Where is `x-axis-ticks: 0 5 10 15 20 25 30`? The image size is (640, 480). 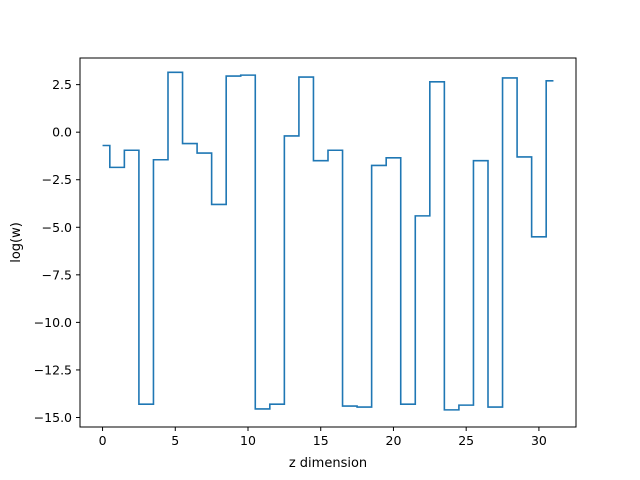
x-axis-ticks: 0 5 10 15 20 25 30 is located at coordinates (323, 437).